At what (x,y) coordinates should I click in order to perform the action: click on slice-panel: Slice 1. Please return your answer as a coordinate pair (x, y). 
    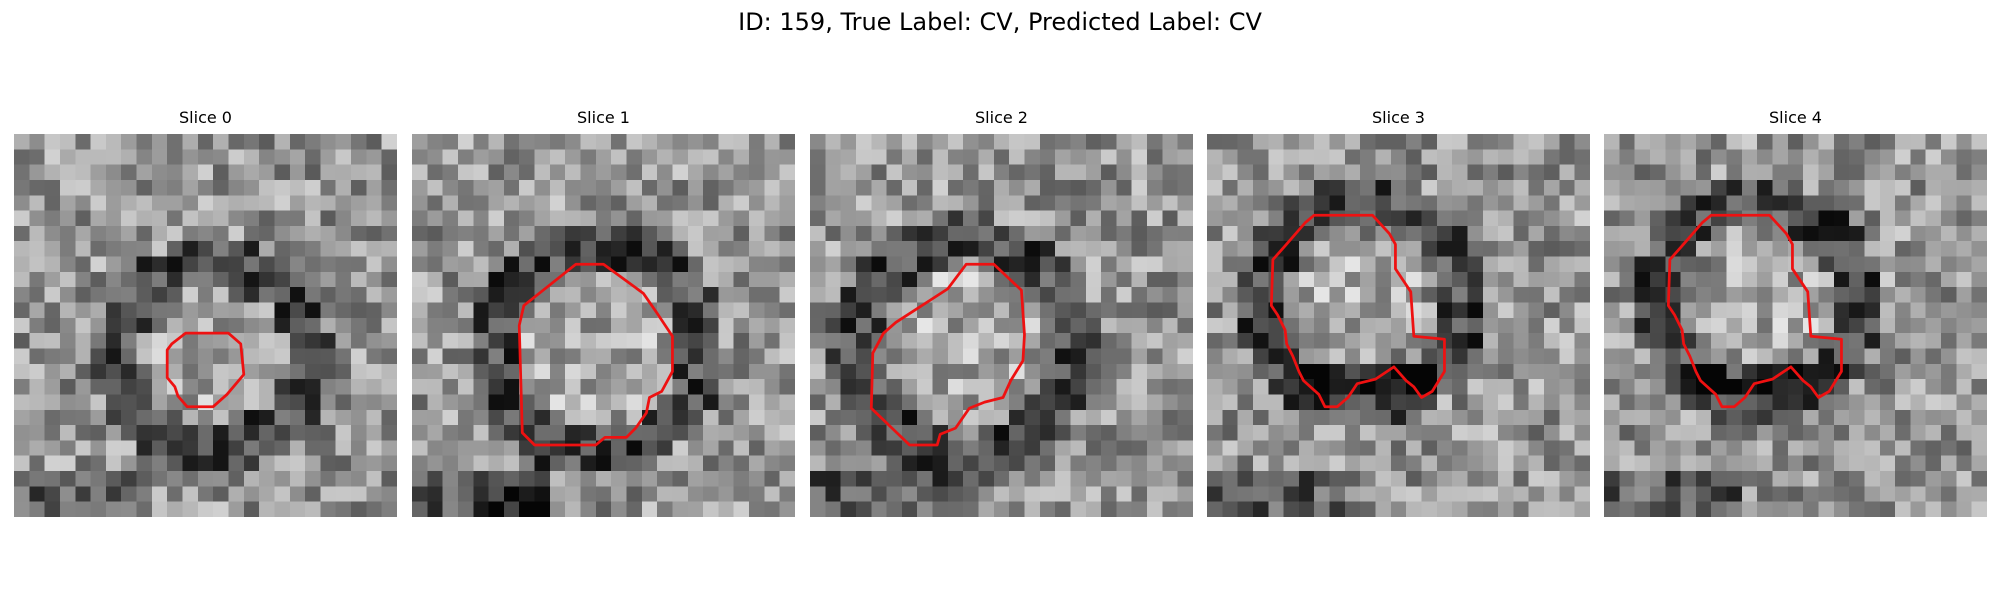
    Looking at the image, I should click on (603, 314).